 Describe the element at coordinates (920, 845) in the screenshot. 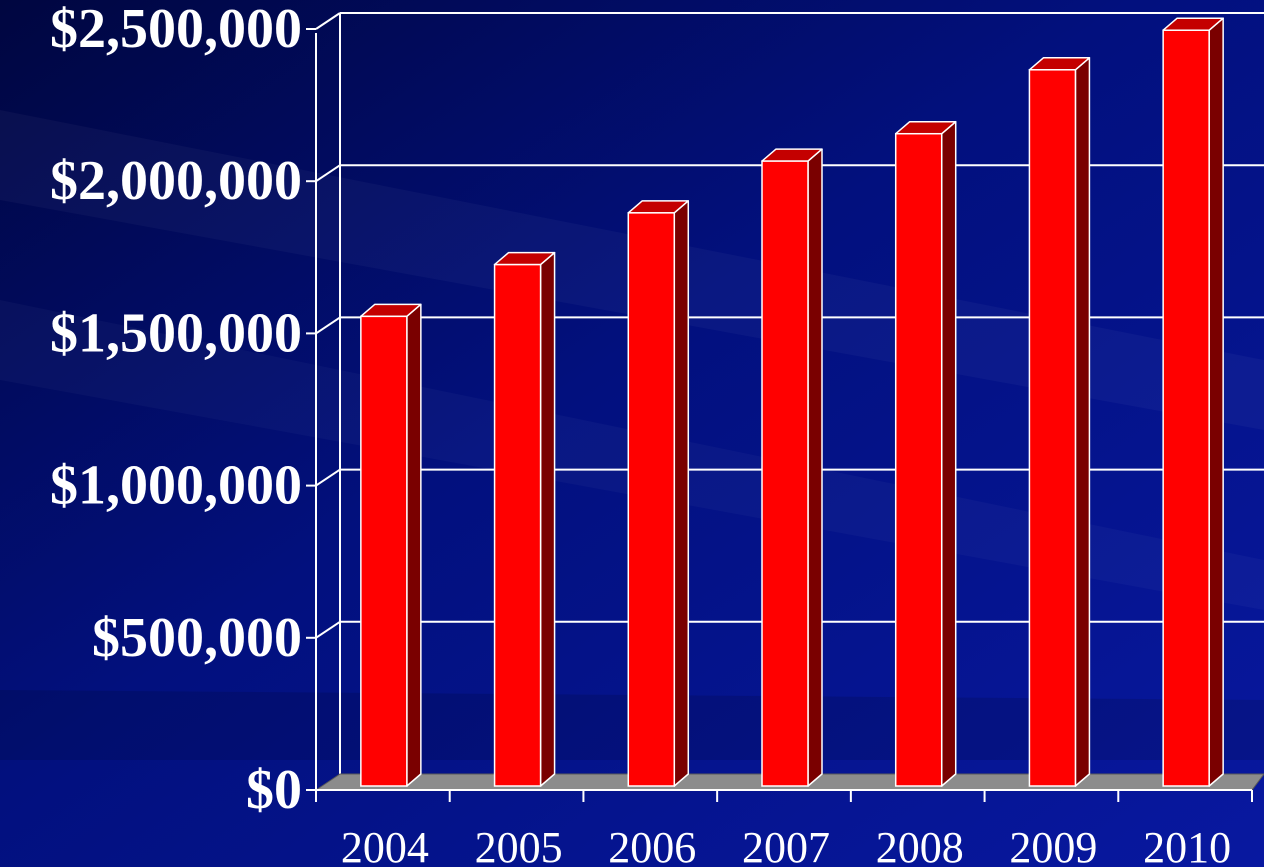

I see `x-tick-label: 2008` at that location.